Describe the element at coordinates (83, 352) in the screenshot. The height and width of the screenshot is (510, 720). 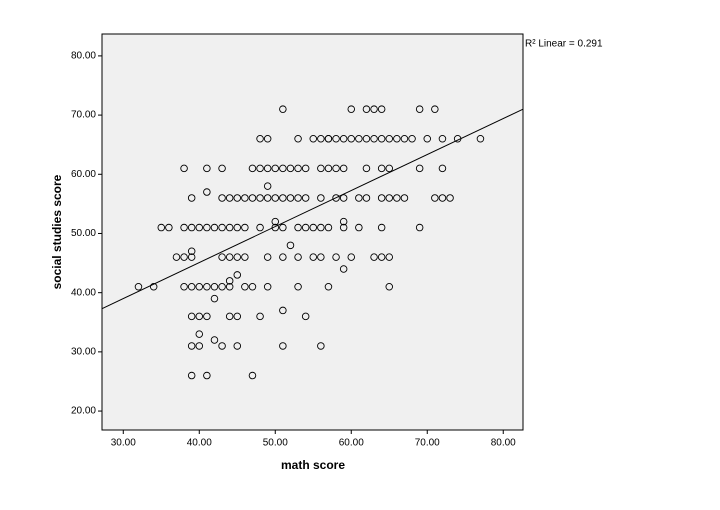
I see `y-tick-label: 30.00` at that location.